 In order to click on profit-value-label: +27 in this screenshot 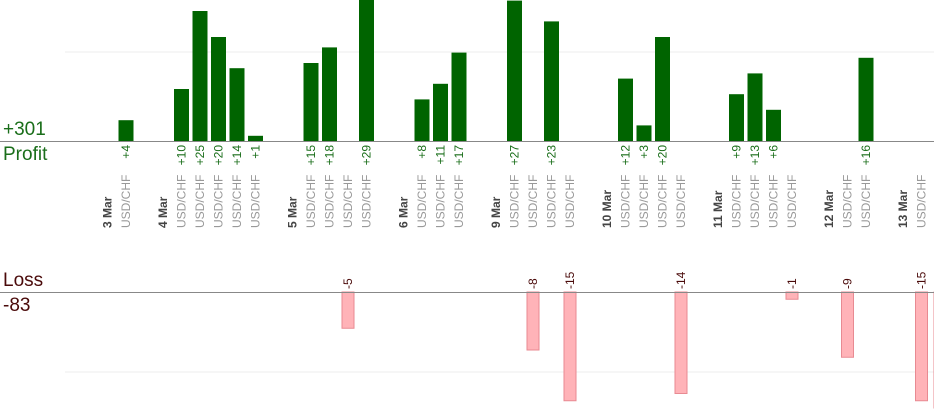, I will do `click(515, 155)`.